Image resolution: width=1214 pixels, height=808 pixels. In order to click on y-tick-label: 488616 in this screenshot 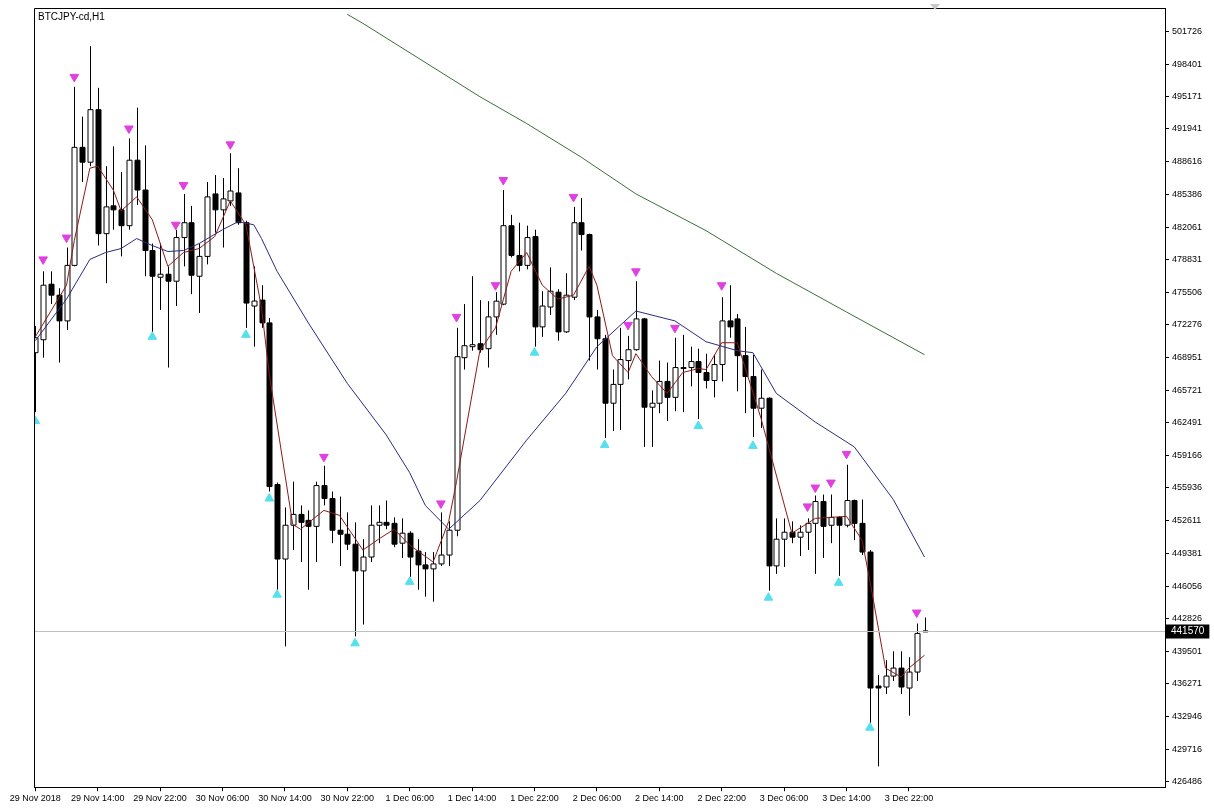, I will do `click(1187, 161)`.